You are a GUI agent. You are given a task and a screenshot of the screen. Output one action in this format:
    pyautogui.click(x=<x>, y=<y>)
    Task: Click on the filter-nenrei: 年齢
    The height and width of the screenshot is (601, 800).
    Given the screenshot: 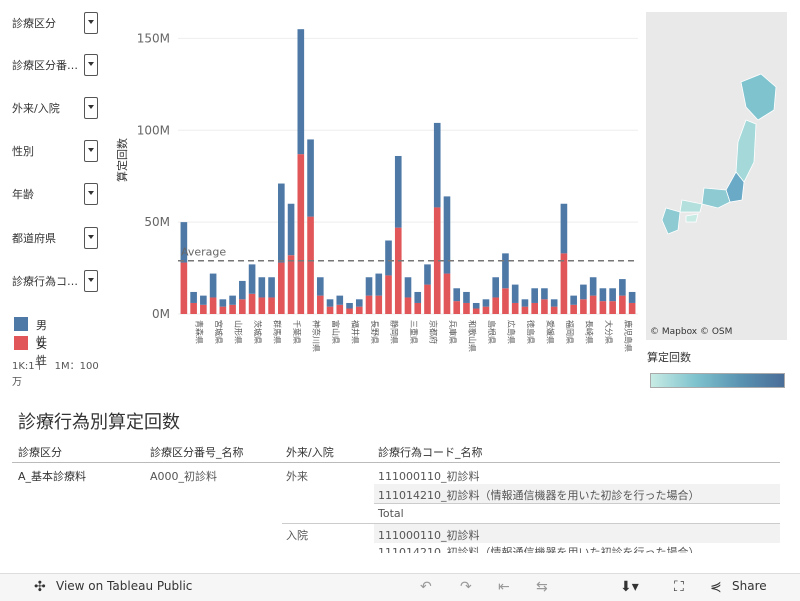 What is the action you would take?
    pyautogui.click(x=56, y=194)
    